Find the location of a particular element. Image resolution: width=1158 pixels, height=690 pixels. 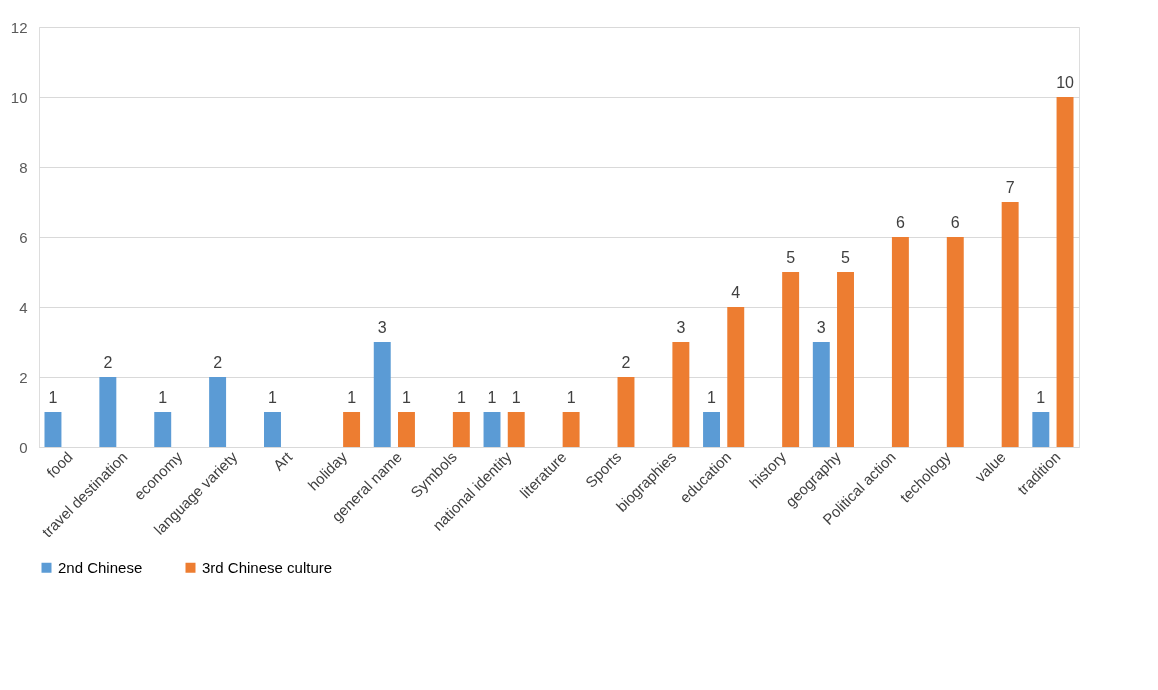

legend-label: 2nd Chinese is located at coordinates (100, 567).